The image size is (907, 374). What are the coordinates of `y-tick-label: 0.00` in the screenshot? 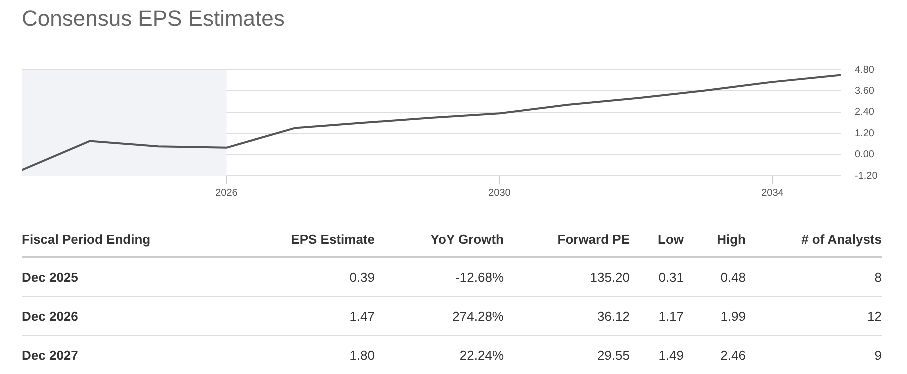 It's located at (865, 155).